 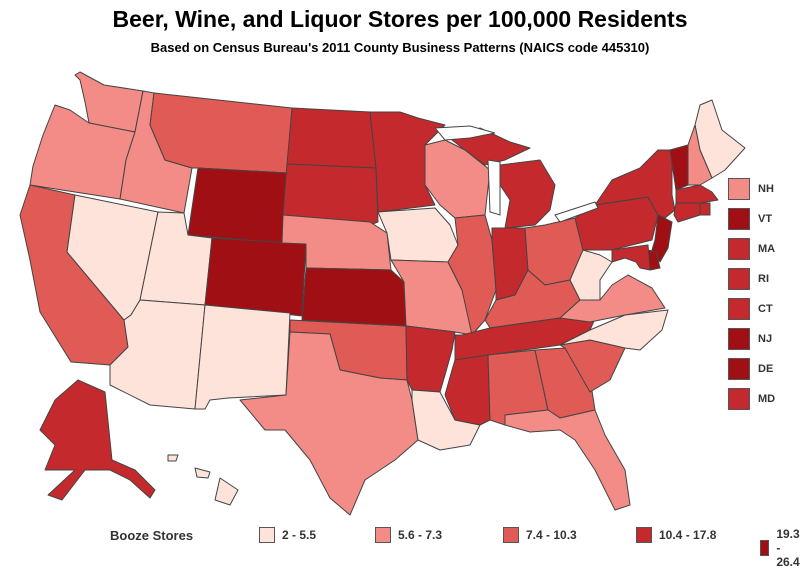 What do you see at coordinates (766, 369) in the screenshot?
I see `ne-legend-label: DE` at bounding box center [766, 369].